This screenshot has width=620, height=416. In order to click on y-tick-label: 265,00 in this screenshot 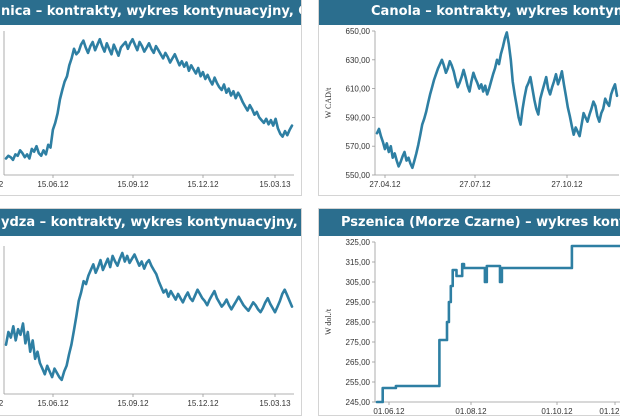, I will do `click(358, 362)`.